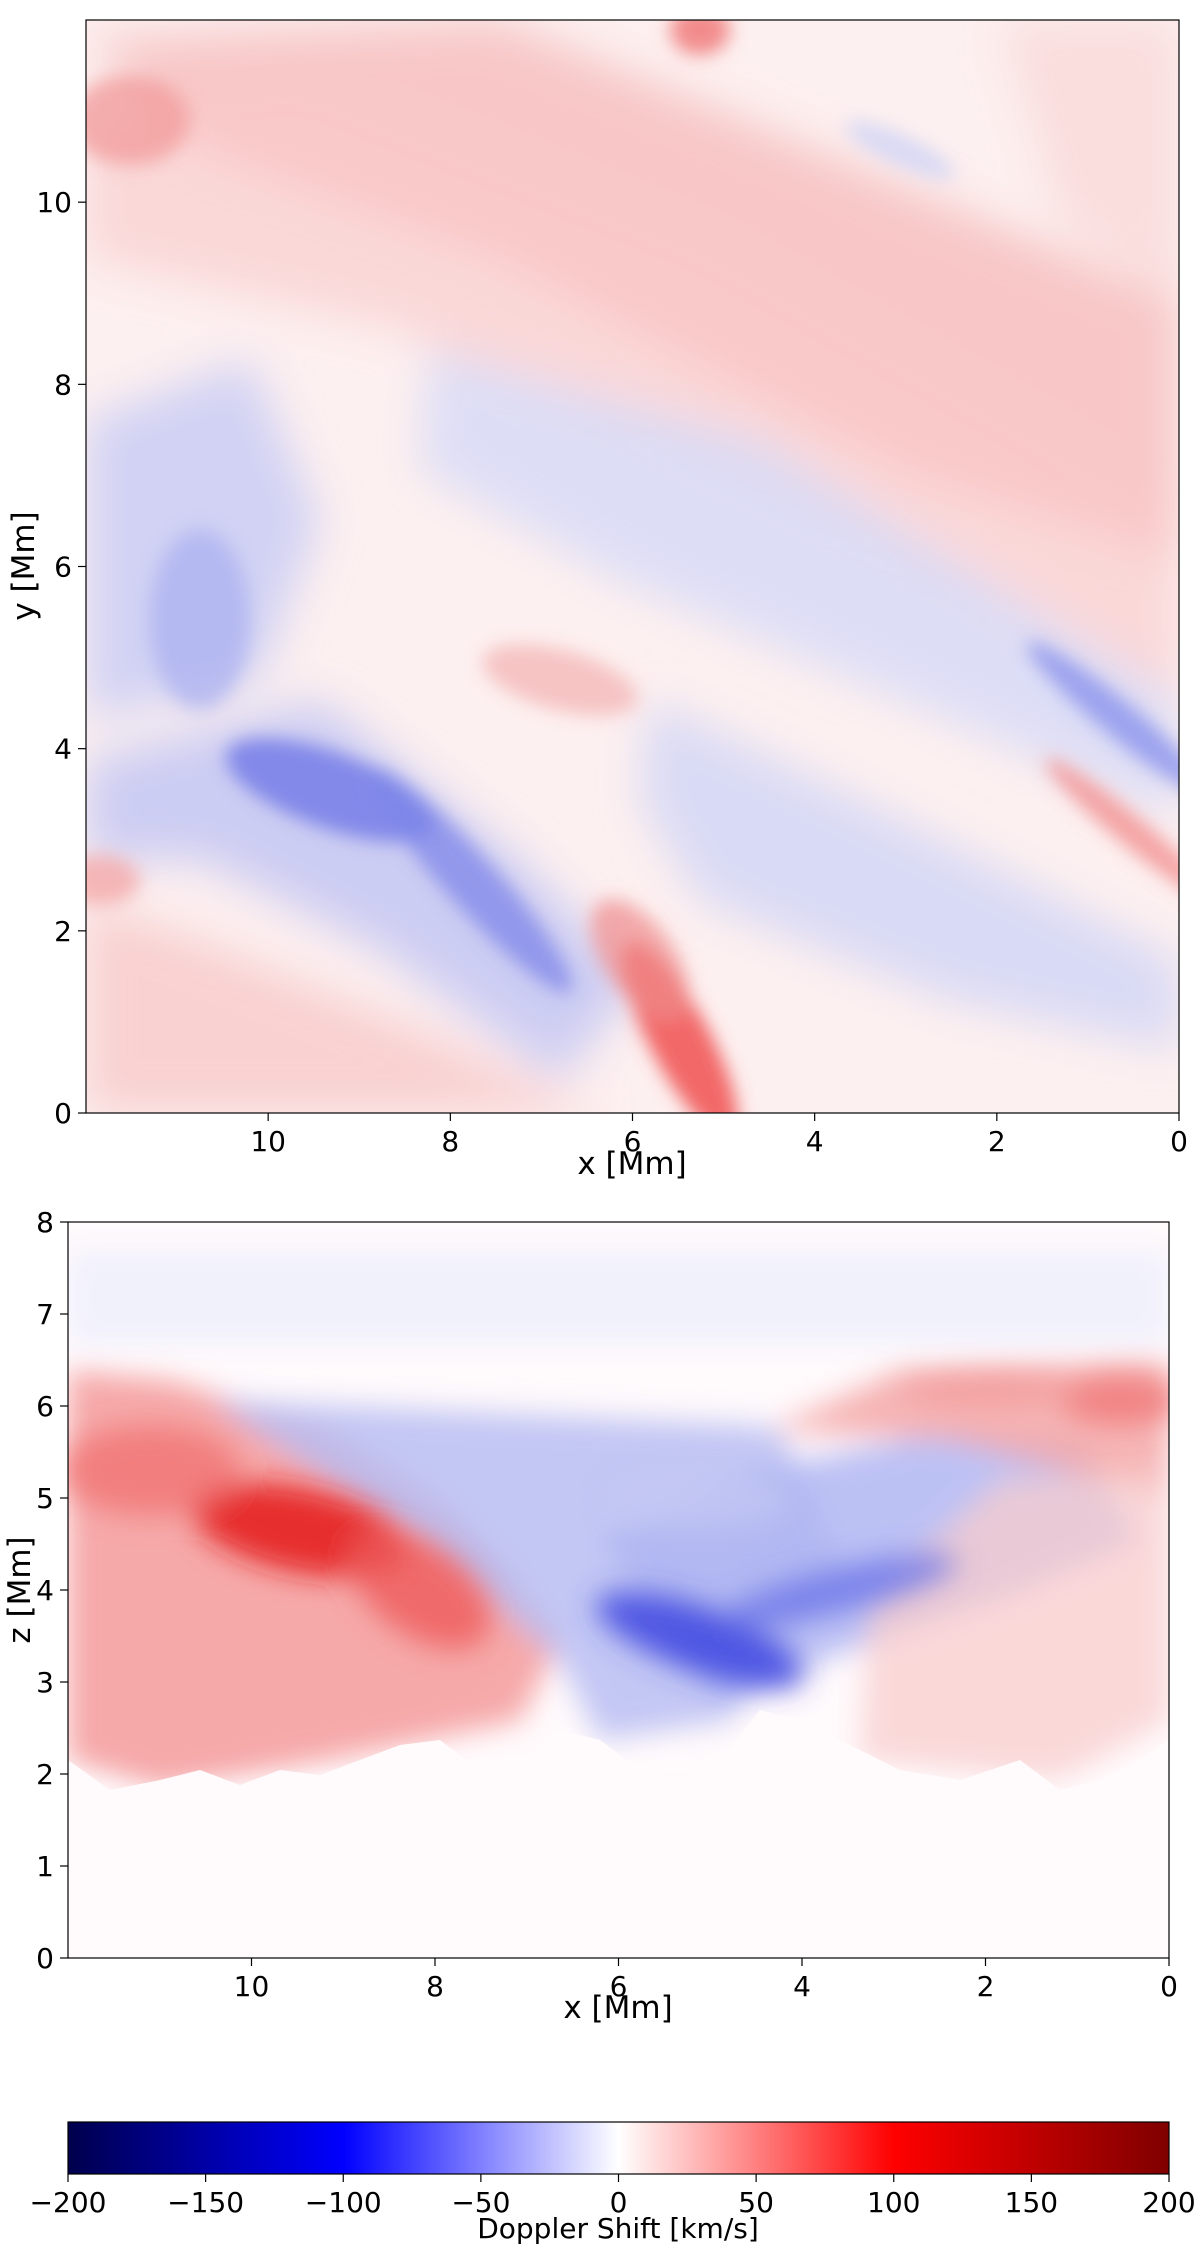  Describe the element at coordinates (61, 658) in the screenshot. I see `top-y-ticks: 0 2 4 6 8 10` at that location.